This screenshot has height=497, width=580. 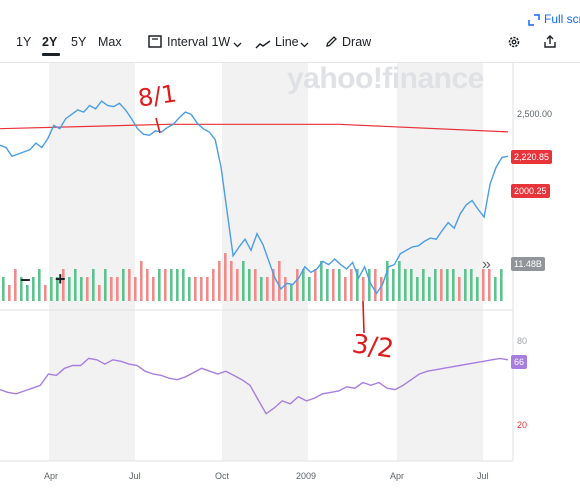 What do you see at coordinates (331, 44) in the screenshot?
I see `pencil-icon` at bounding box center [331, 44].